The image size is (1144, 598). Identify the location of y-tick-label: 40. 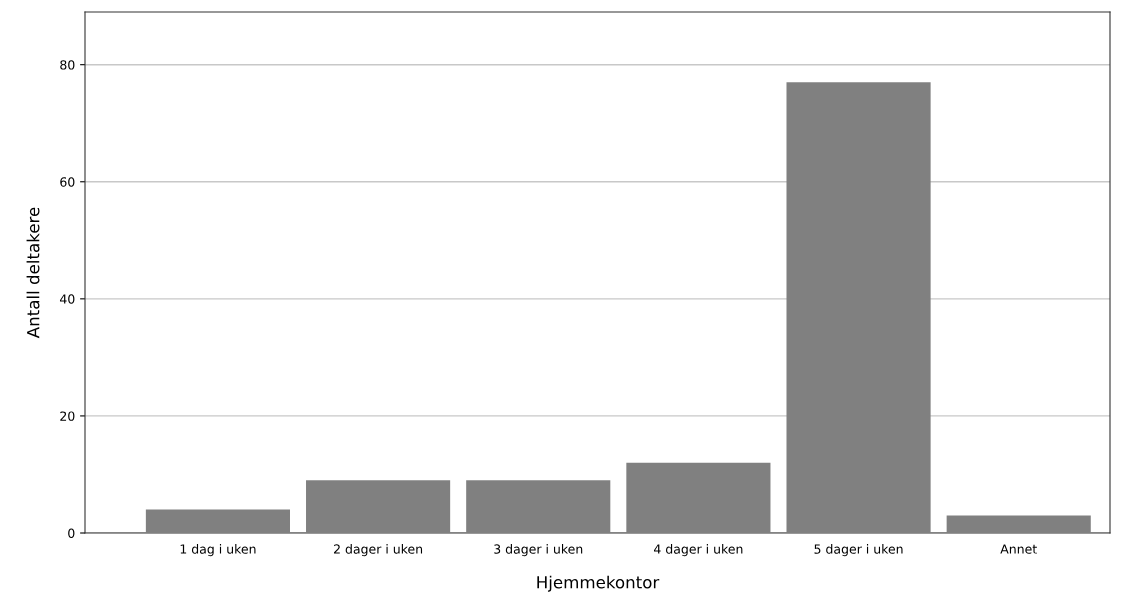
(67, 299).